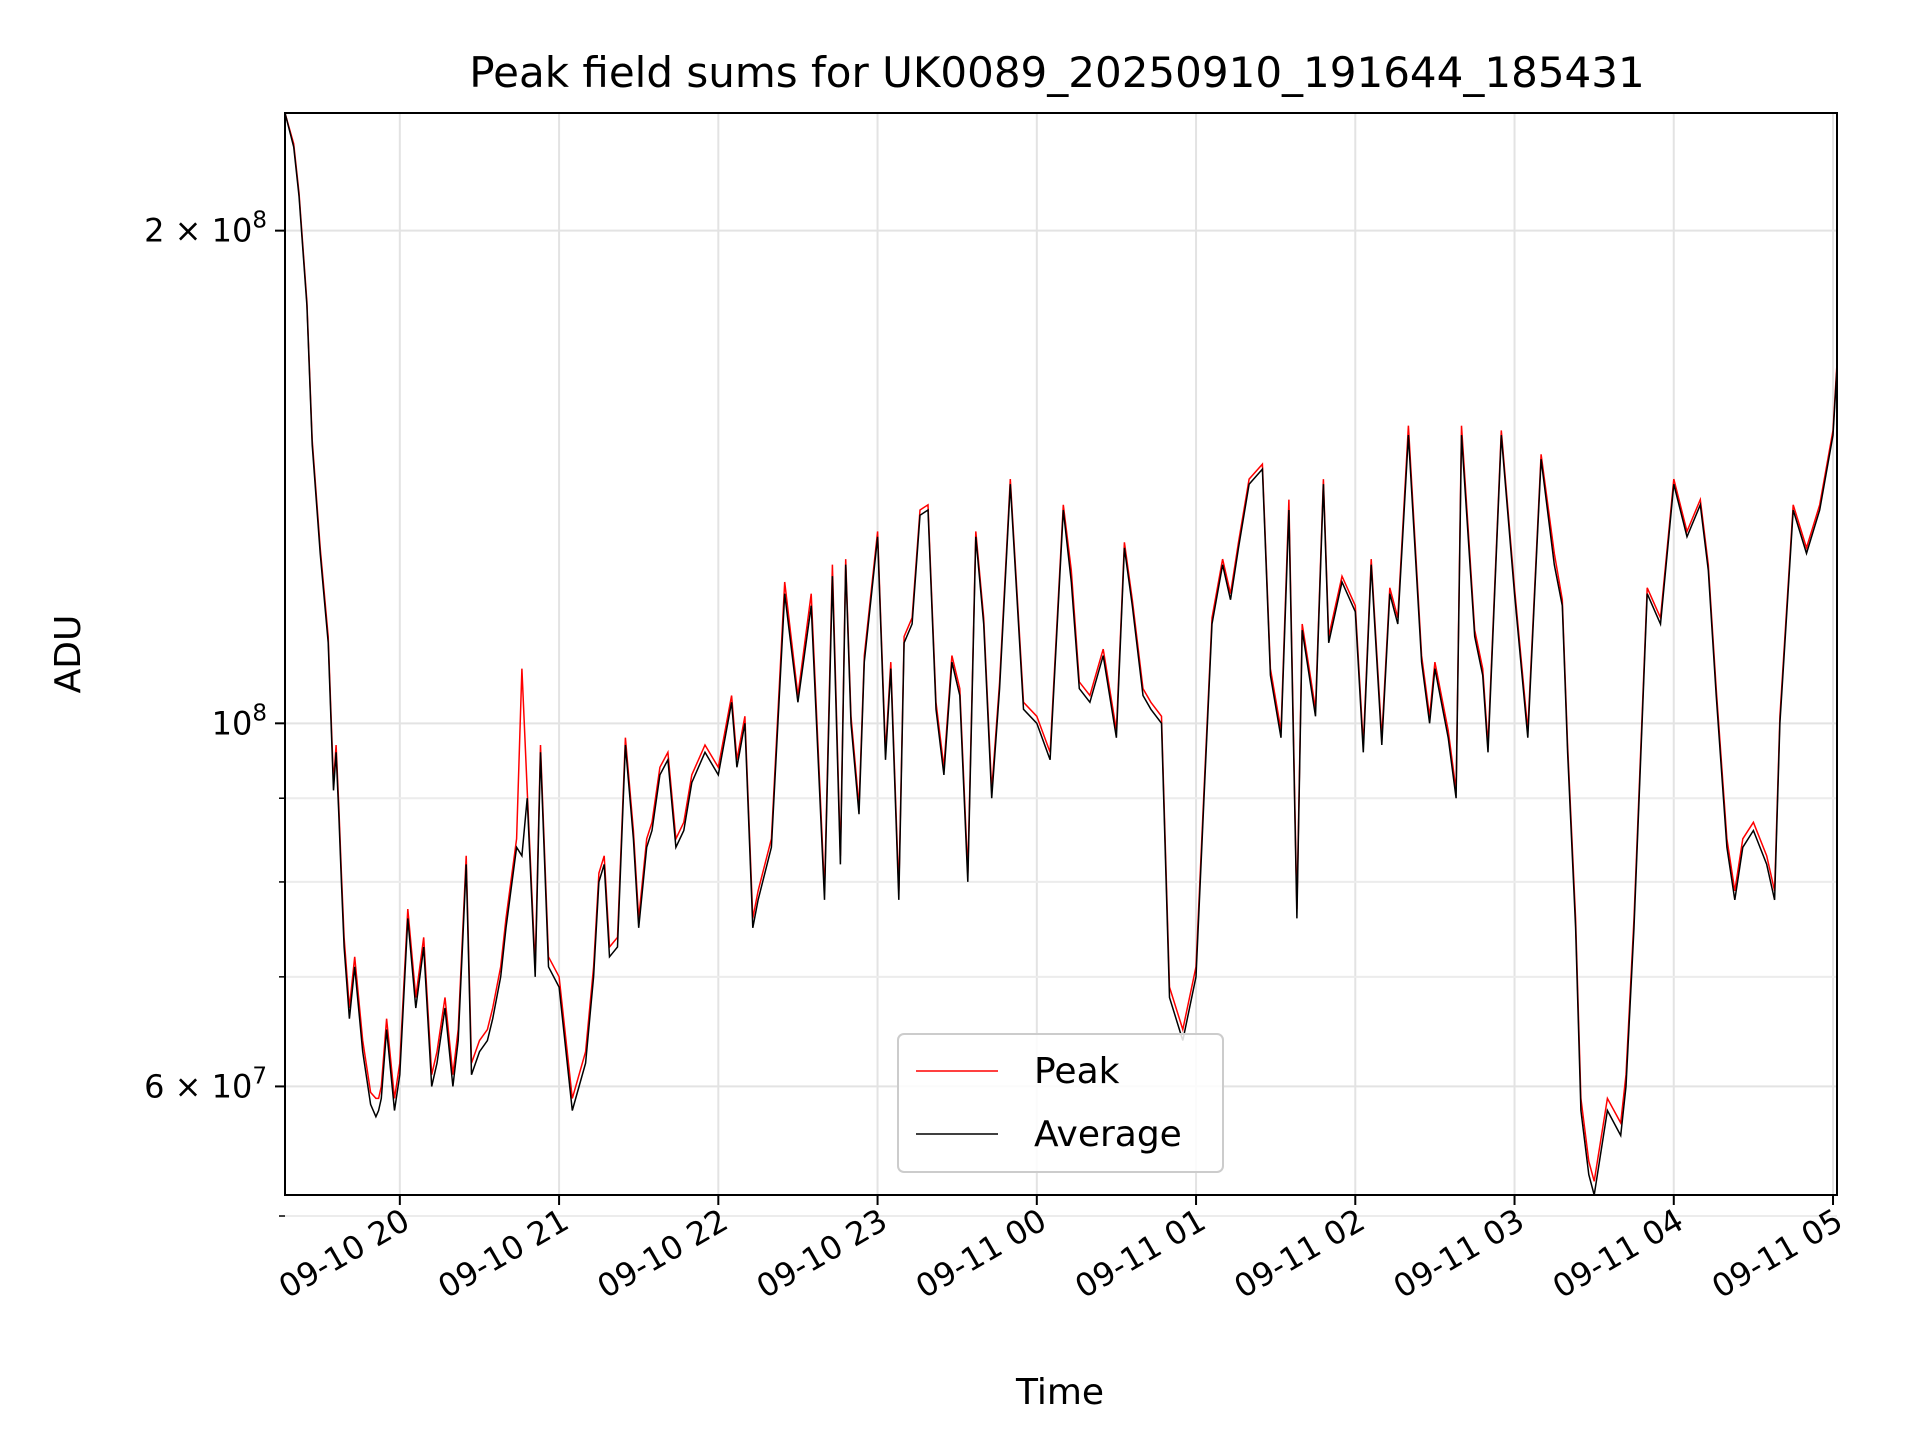 Image resolution: width=1920 pixels, height=1440 pixels. I want to click on legend-label-peak: Peak, so click(1077, 1071).